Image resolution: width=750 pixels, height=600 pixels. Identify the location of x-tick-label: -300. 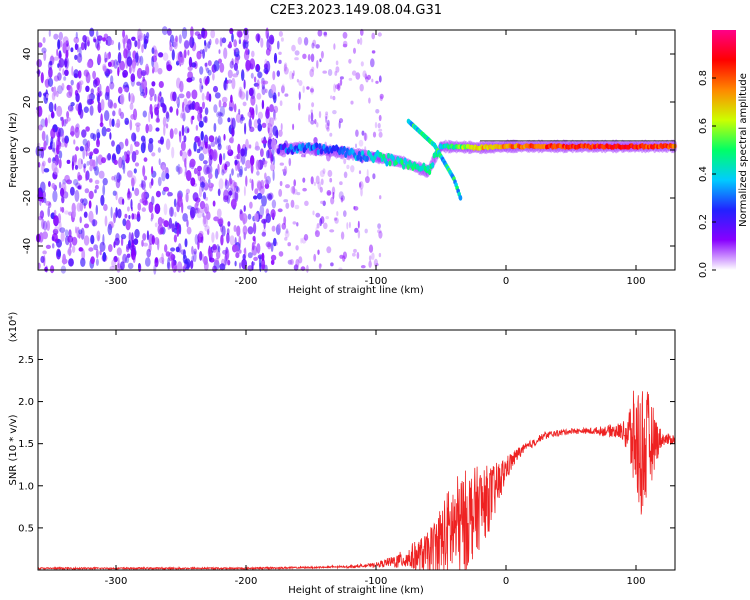
(116, 581).